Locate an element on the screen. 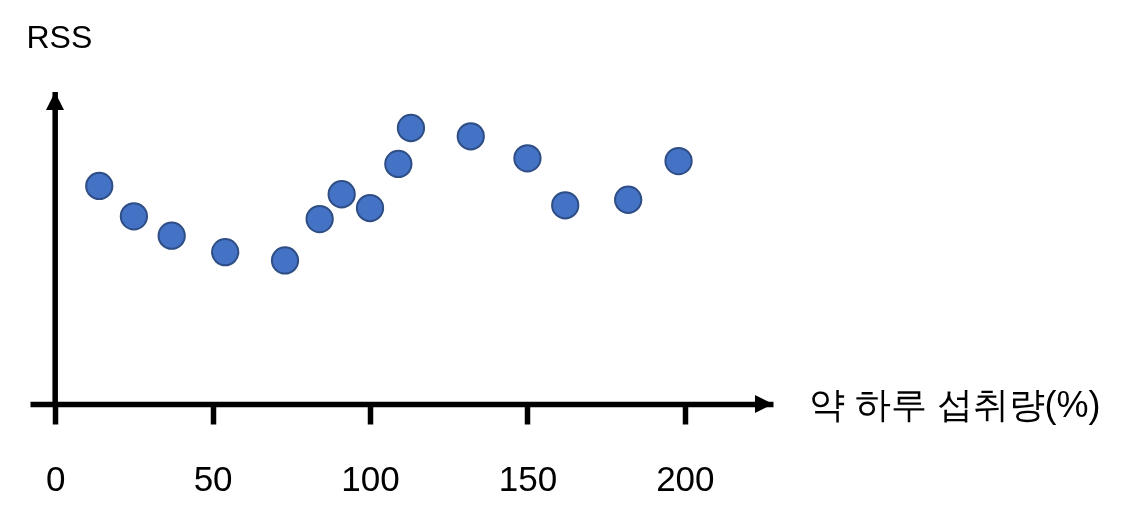 The image size is (1137, 524). x-axis-title: 약 하루 섭취량(%) is located at coordinates (954, 404).